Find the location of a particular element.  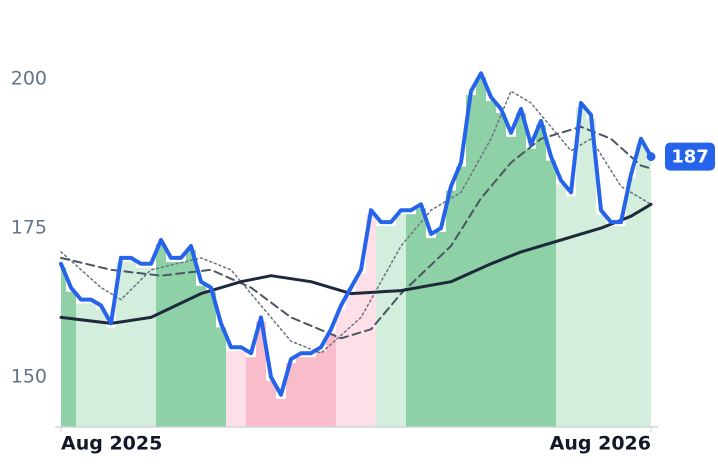

x-tick-label: Aug 2026 is located at coordinates (600, 444).